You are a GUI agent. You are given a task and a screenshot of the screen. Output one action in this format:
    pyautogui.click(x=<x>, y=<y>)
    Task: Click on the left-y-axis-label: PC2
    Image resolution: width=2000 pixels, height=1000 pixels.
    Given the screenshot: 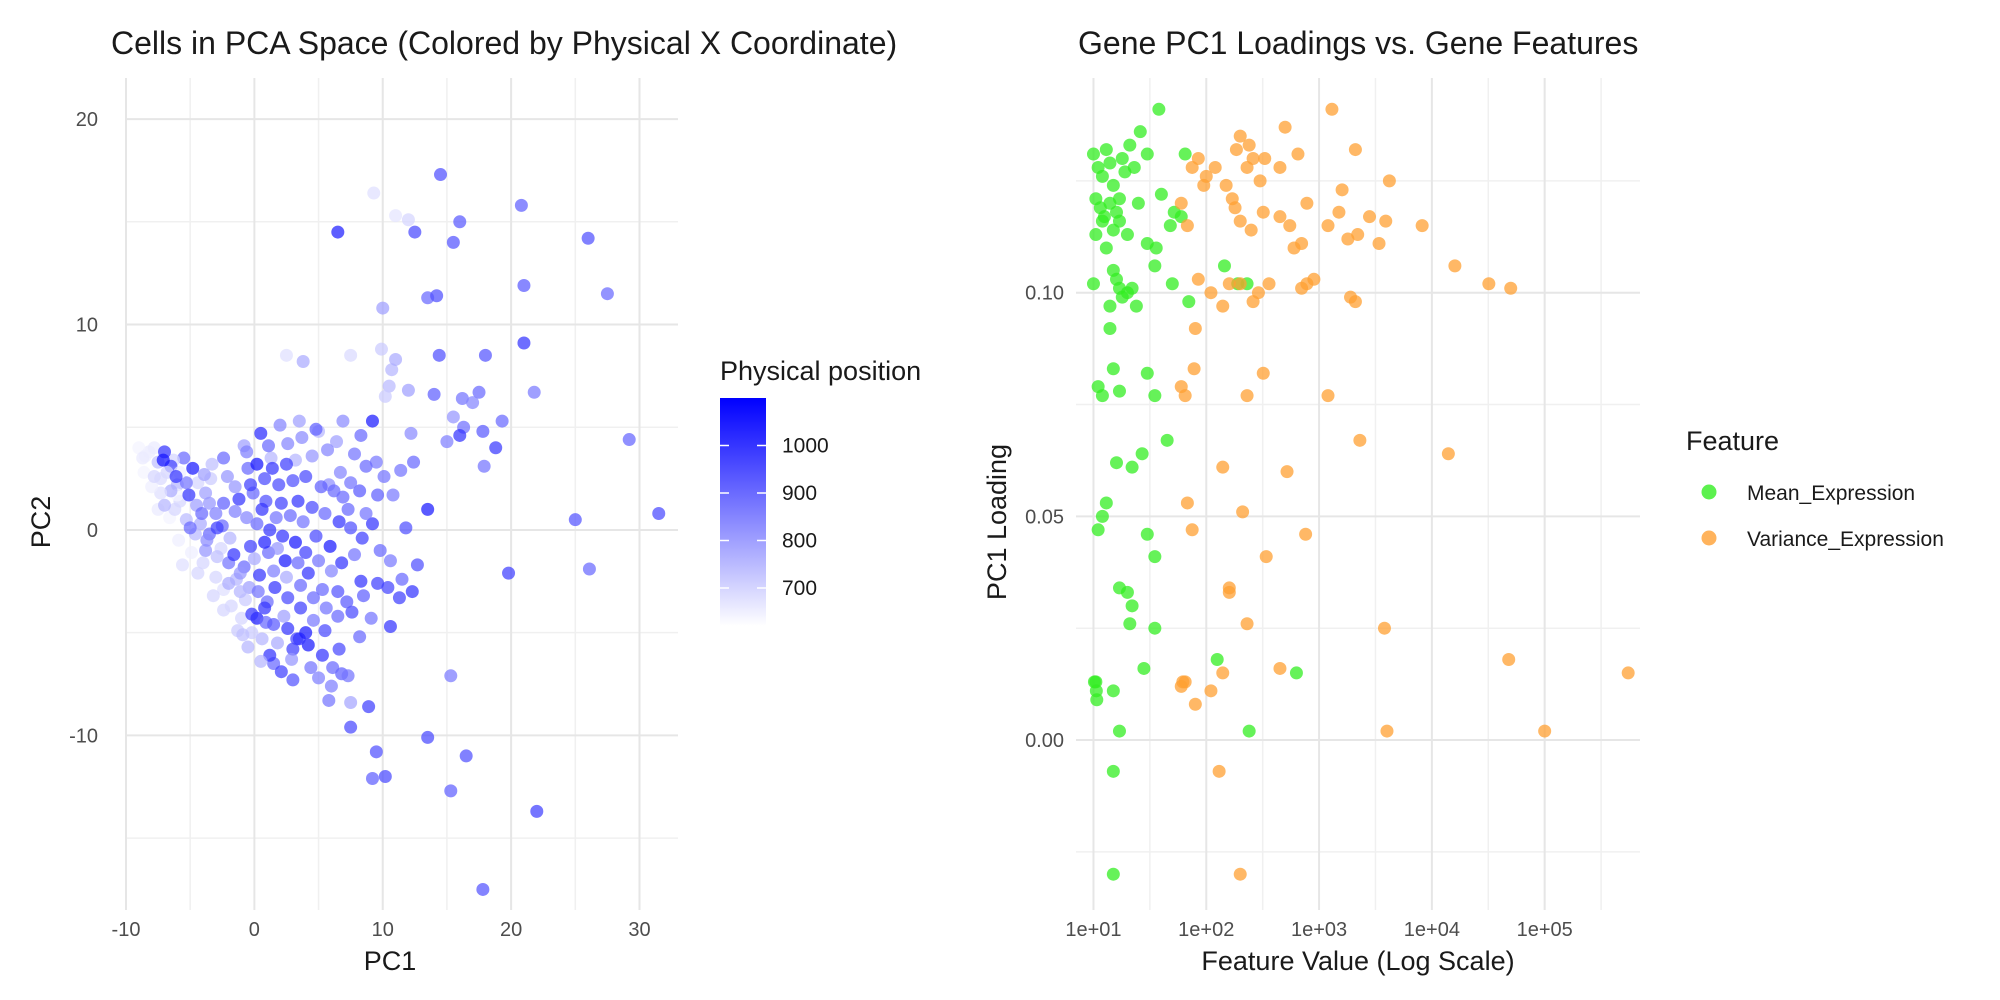 What is the action you would take?
    pyautogui.click(x=41, y=522)
    